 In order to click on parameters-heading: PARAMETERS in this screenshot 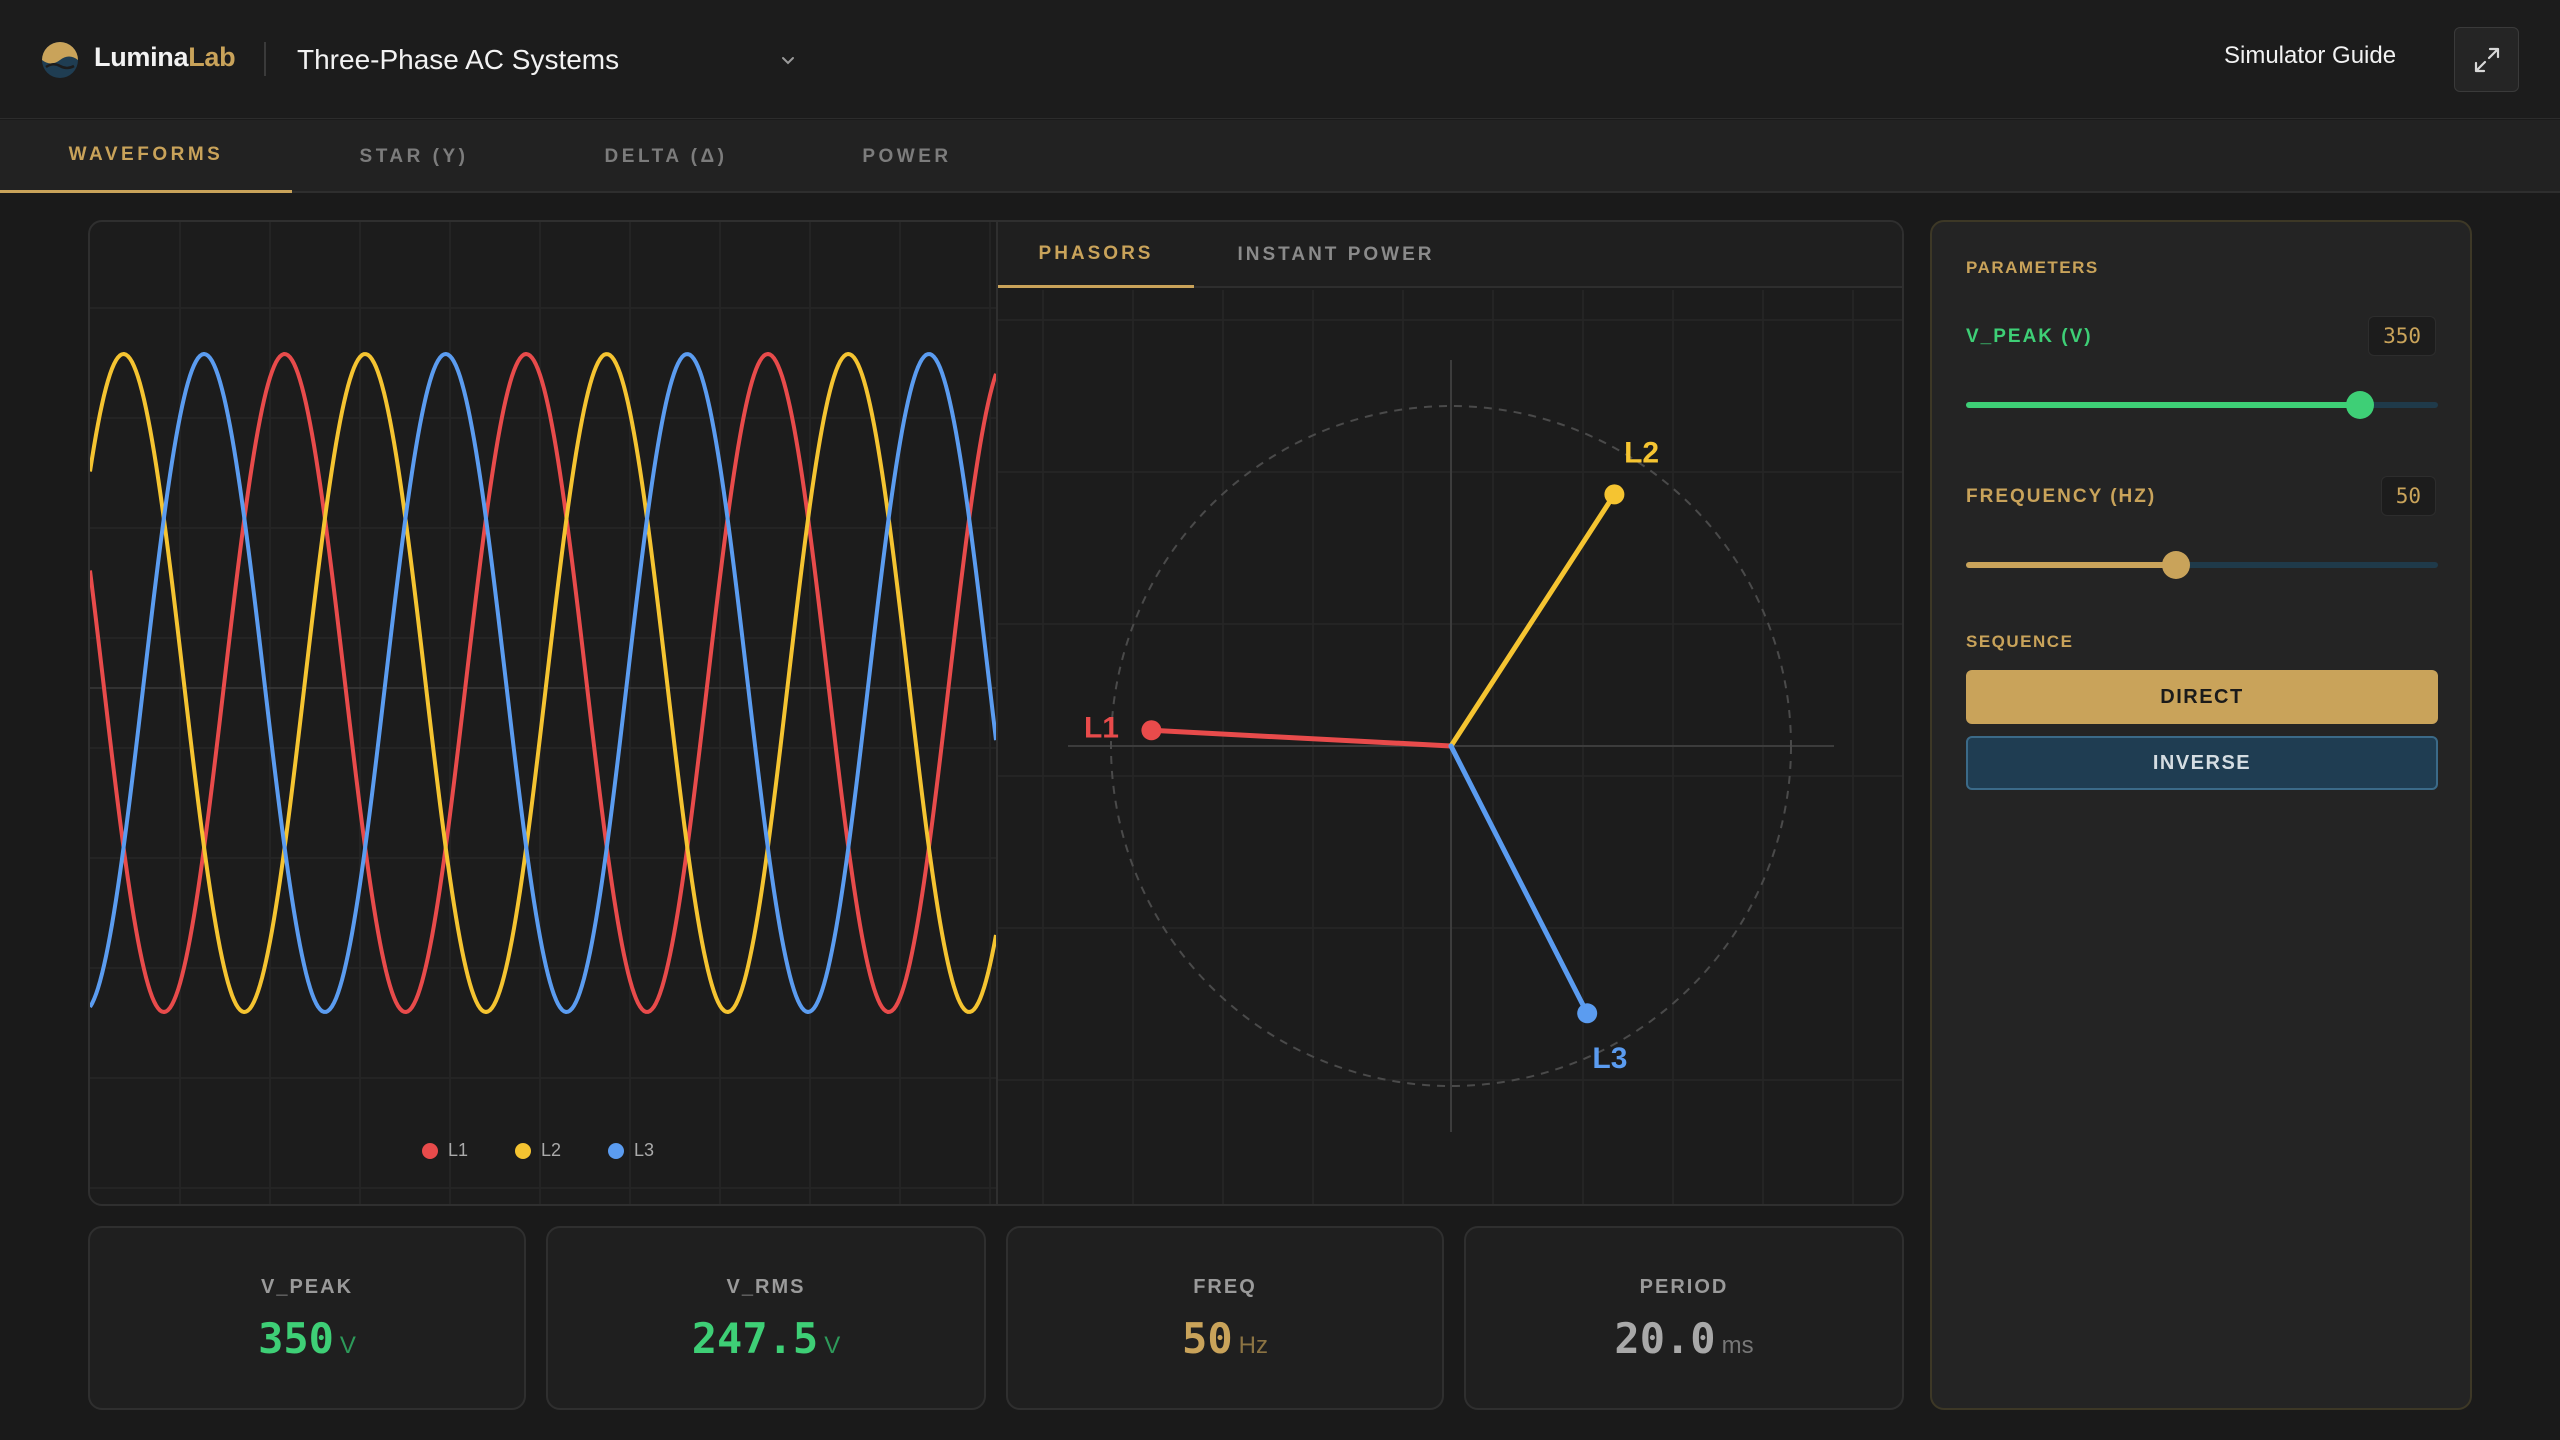, I will do `click(2032, 267)`.